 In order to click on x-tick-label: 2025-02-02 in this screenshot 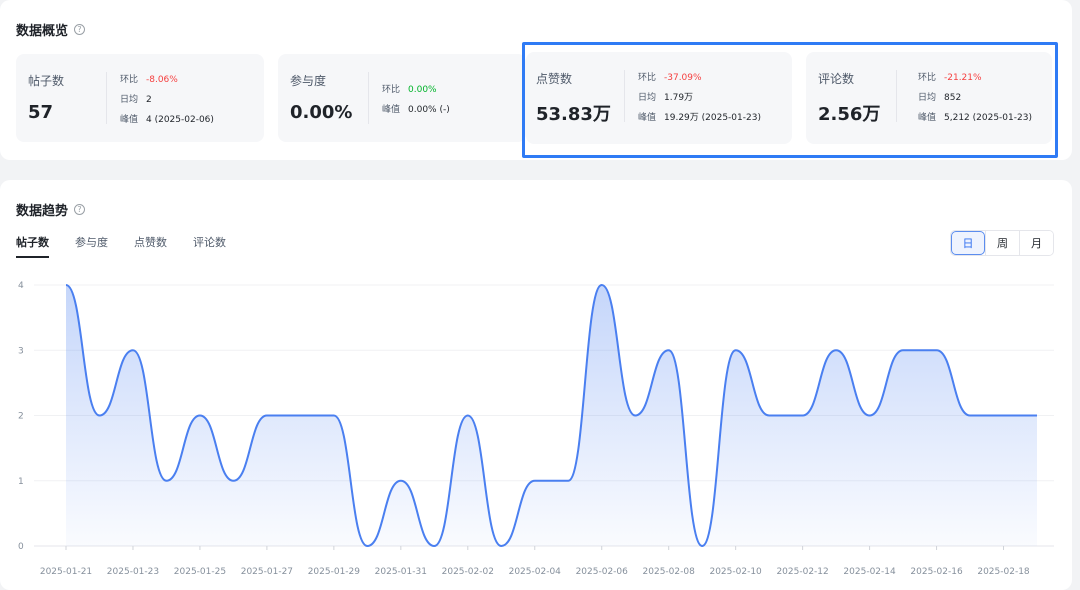, I will do `click(468, 572)`.